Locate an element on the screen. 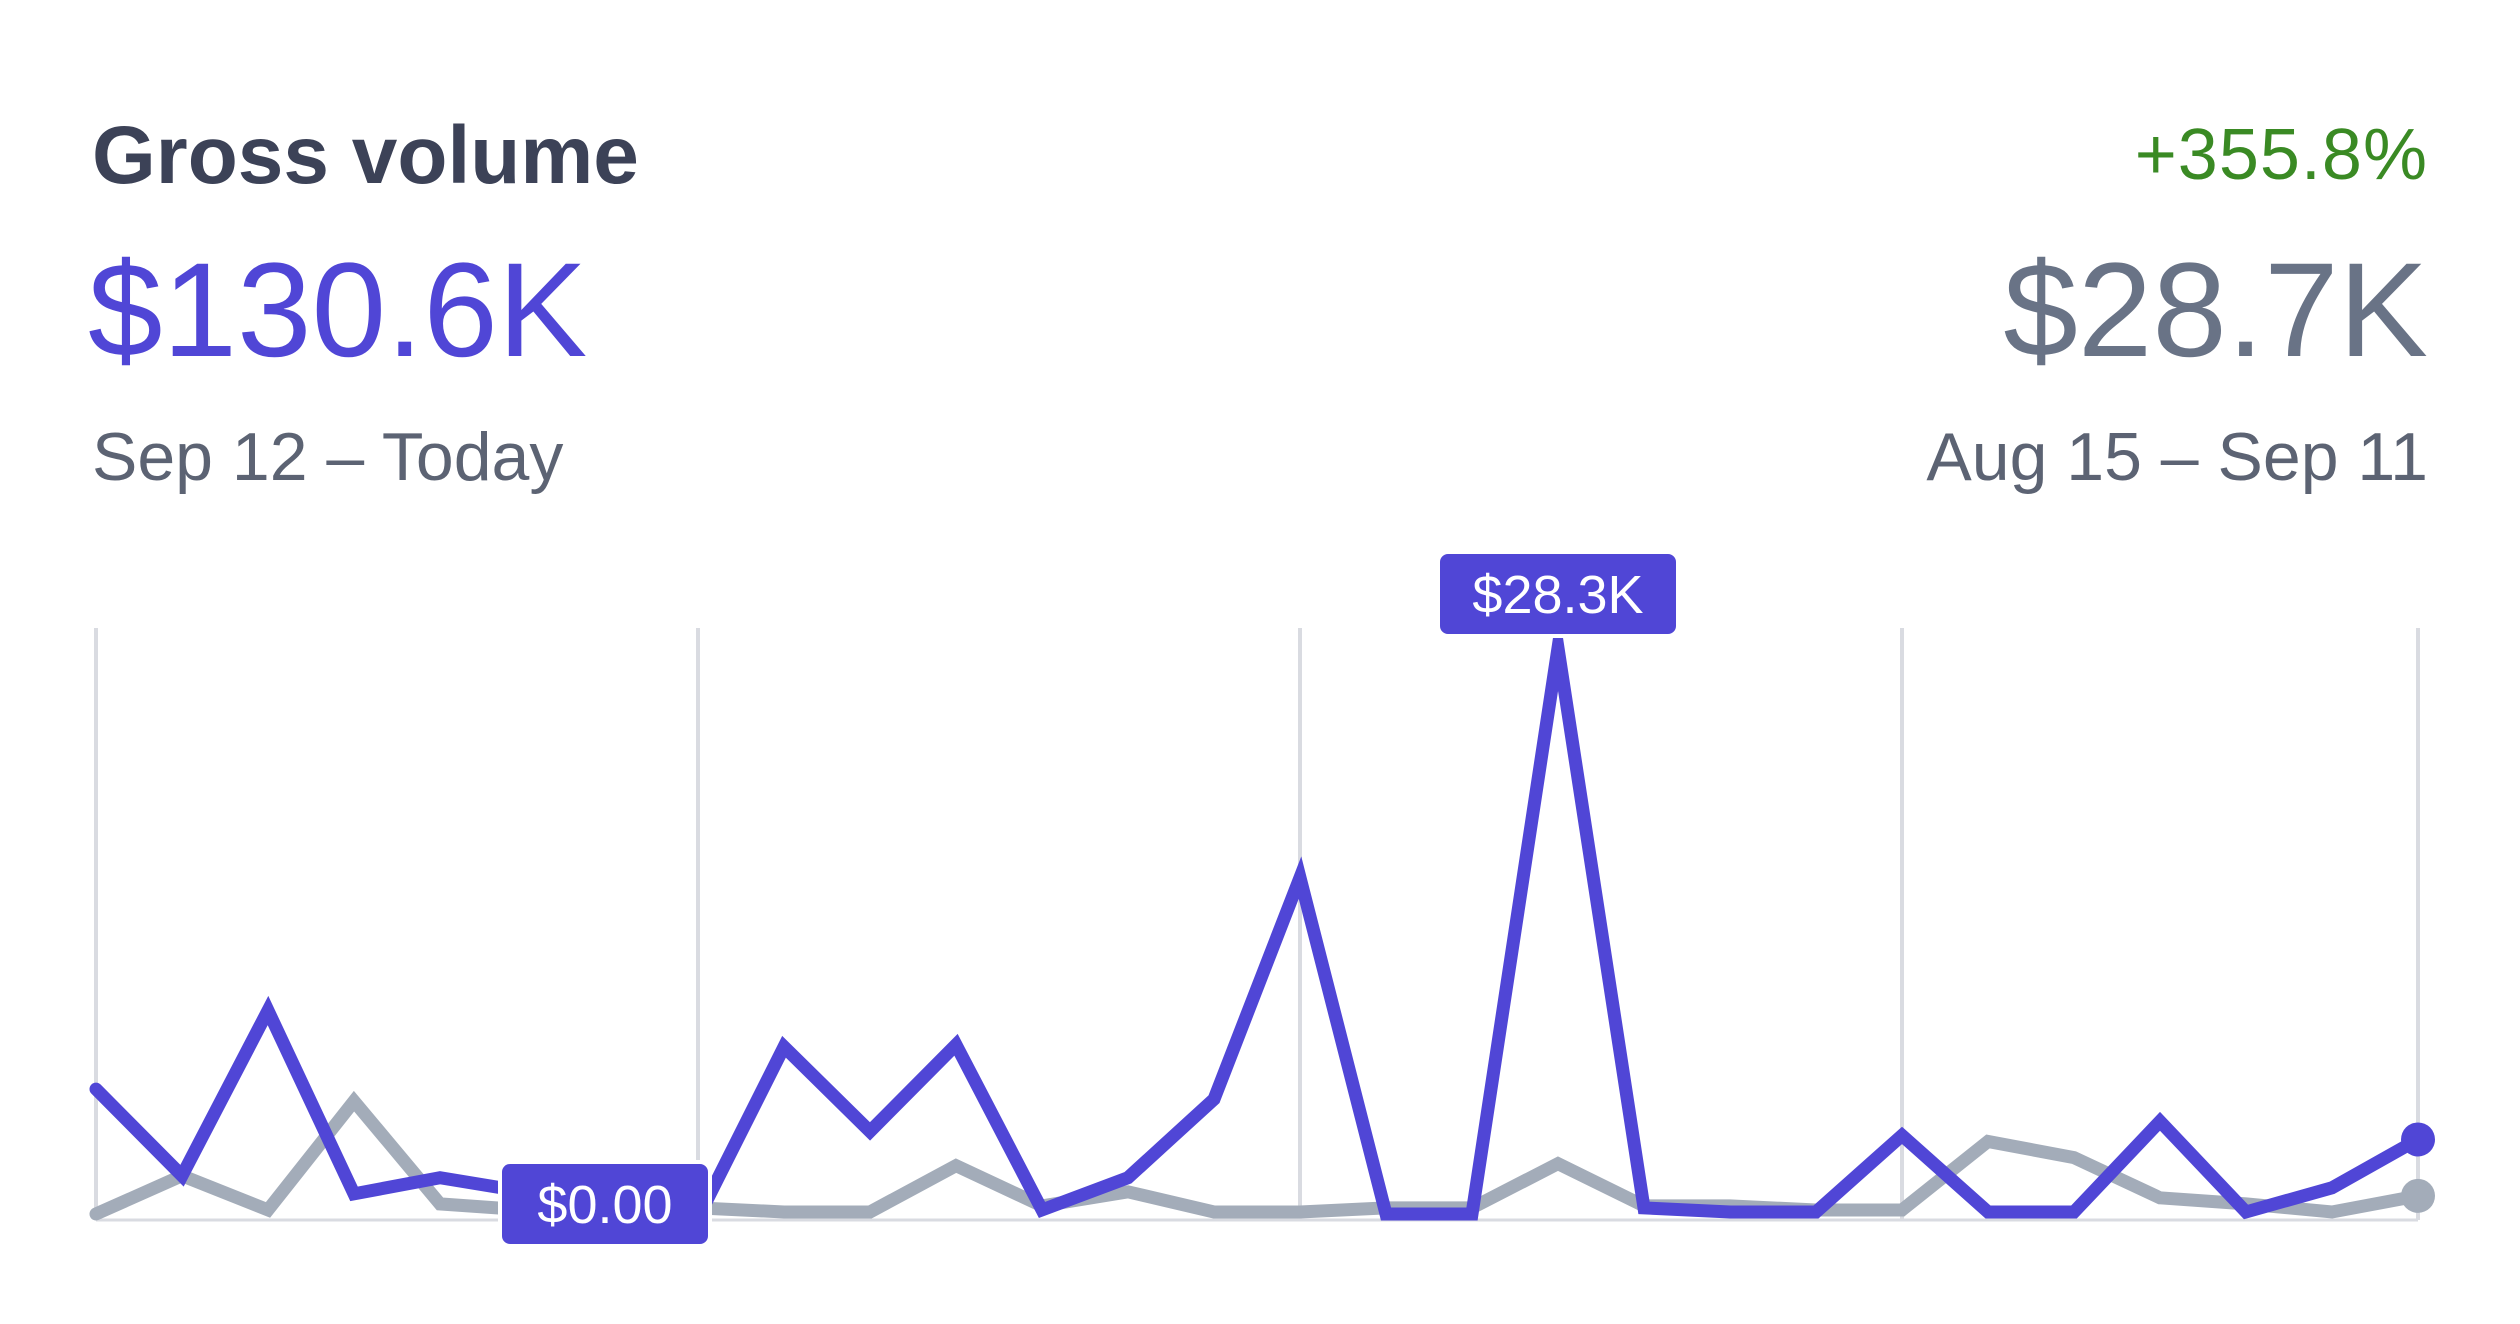  current-period-total: $130.6K is located at coordinates (338, 310).